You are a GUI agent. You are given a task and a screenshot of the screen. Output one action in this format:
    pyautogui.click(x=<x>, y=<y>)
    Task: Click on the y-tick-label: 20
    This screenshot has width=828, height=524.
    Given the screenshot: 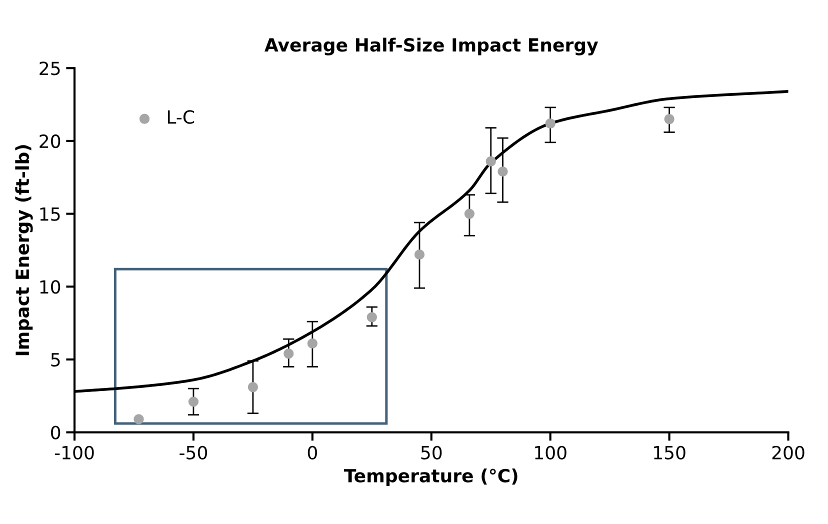 What is the action you would take?
    pyautogui.click(x=50, y=141)
    